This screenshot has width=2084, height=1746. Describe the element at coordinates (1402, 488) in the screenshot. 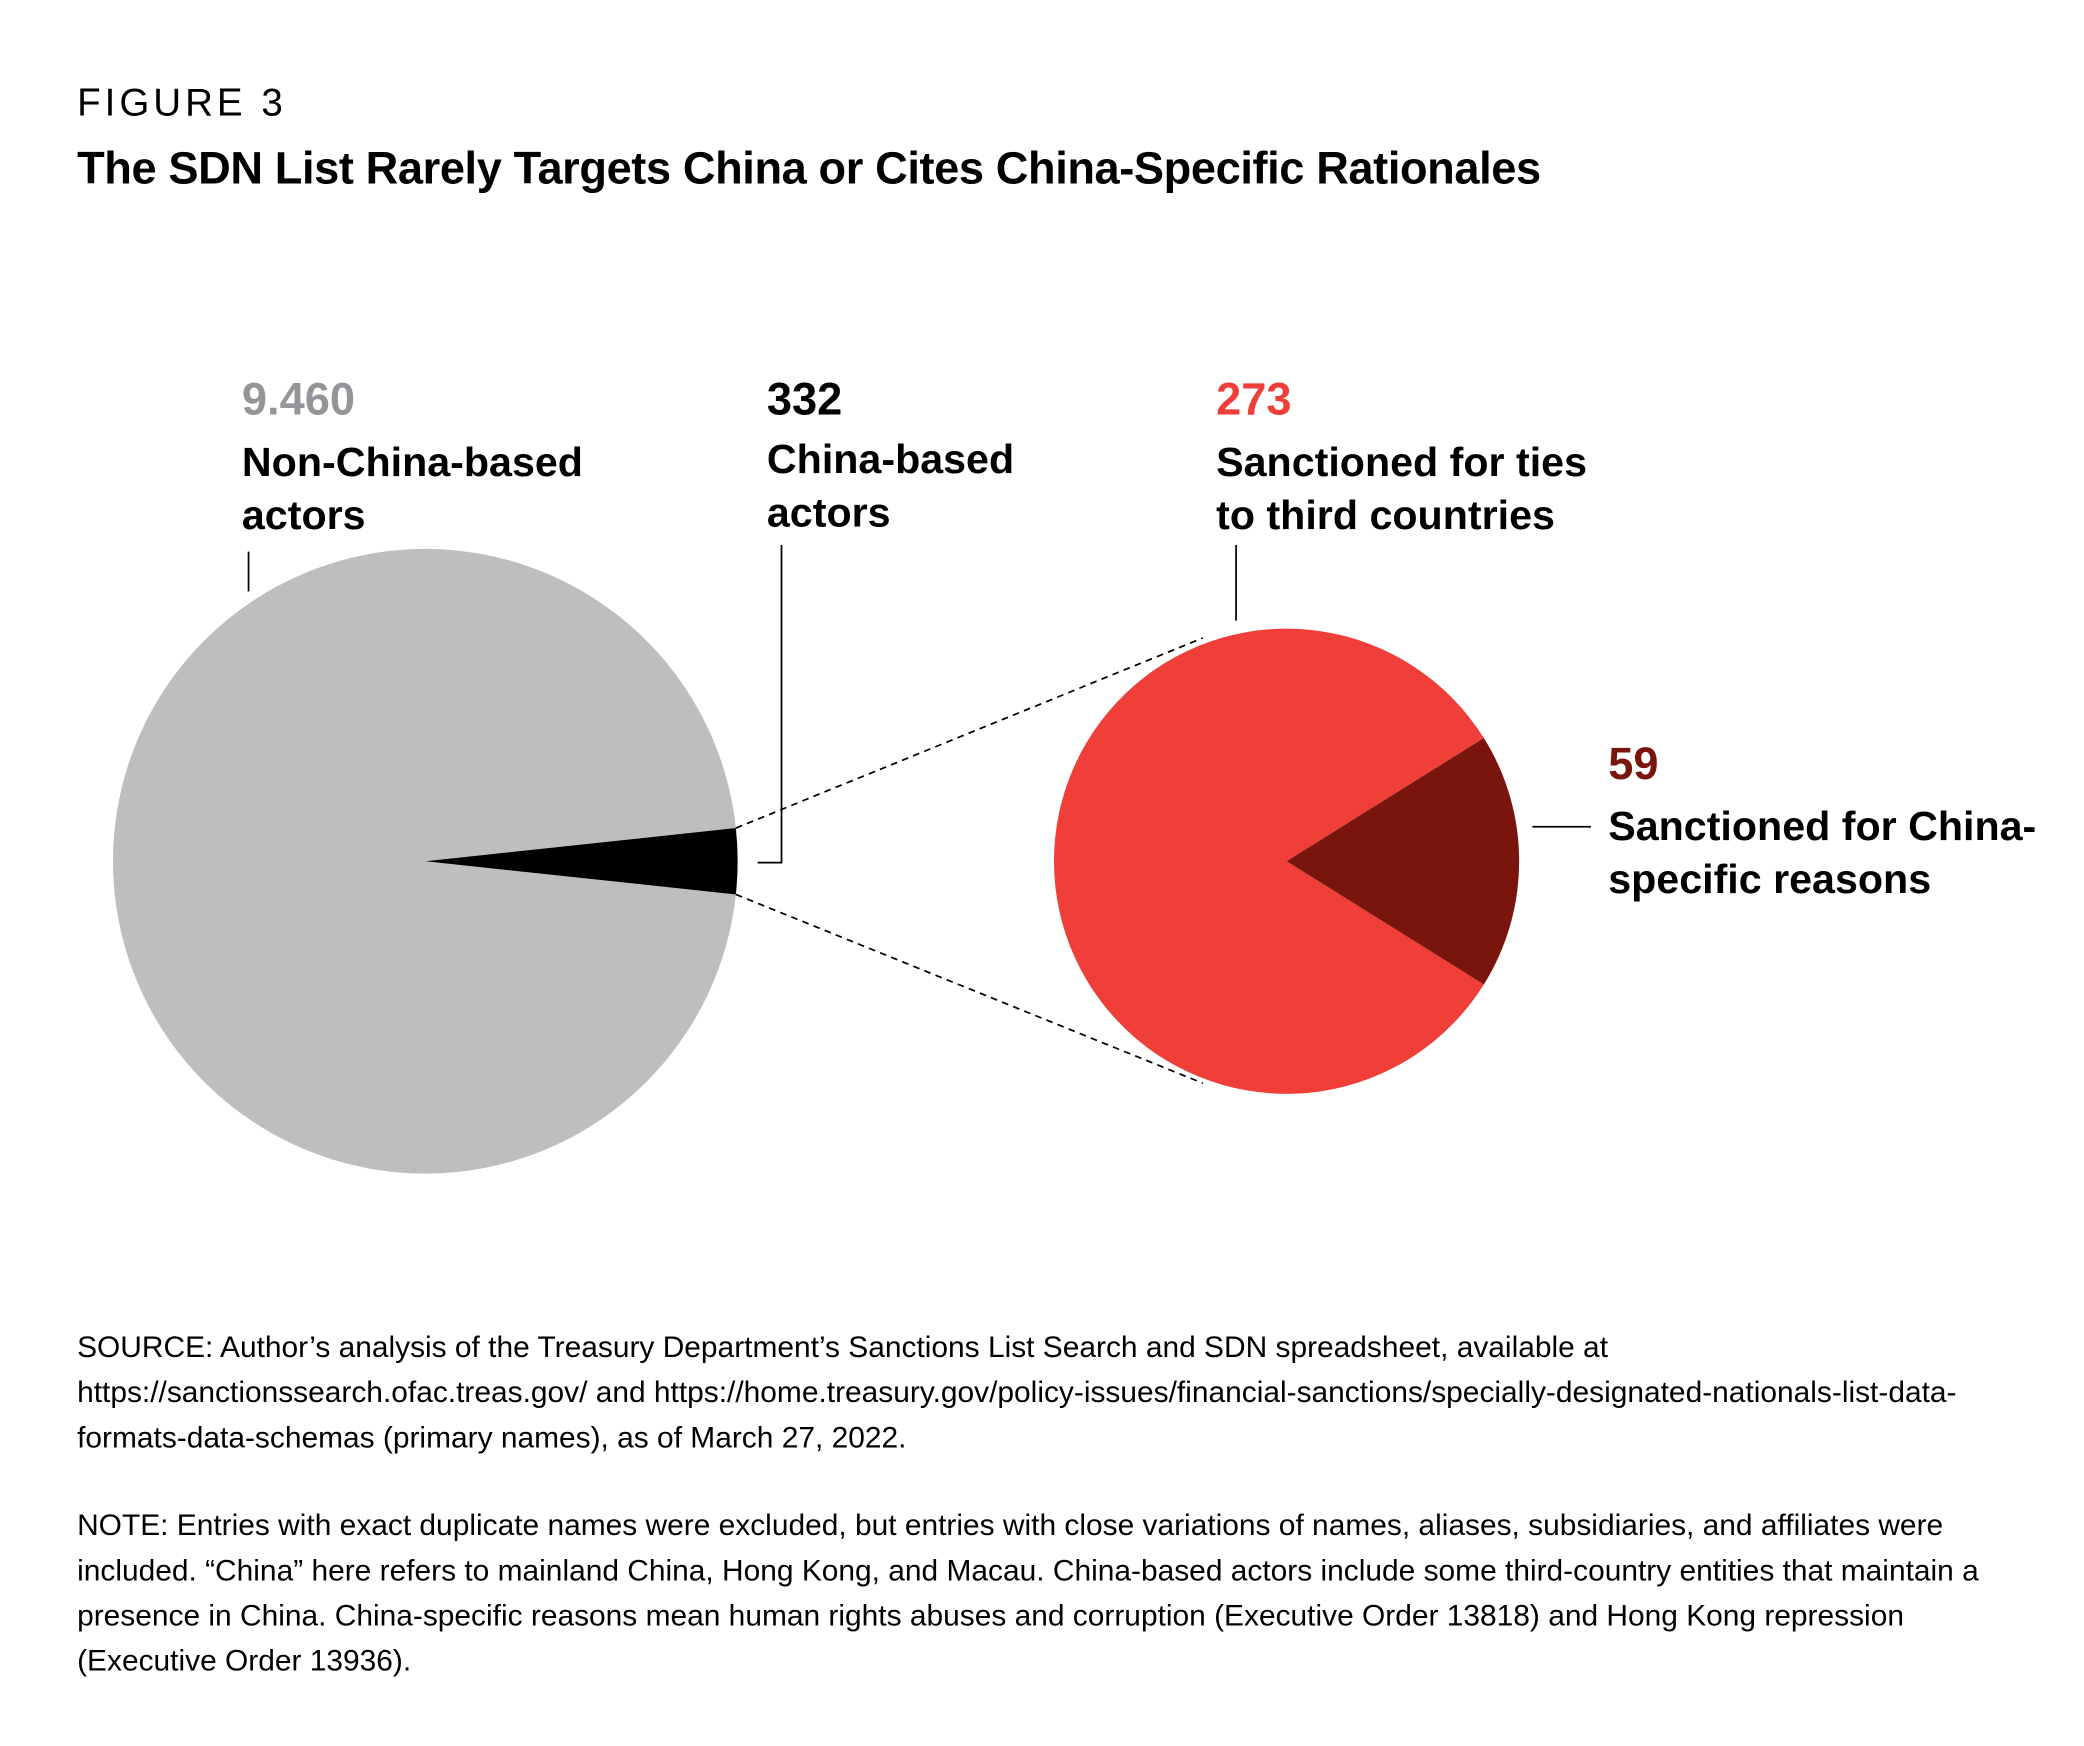

I see `slice-label: Sanctioned for ties to third countries` at that location.